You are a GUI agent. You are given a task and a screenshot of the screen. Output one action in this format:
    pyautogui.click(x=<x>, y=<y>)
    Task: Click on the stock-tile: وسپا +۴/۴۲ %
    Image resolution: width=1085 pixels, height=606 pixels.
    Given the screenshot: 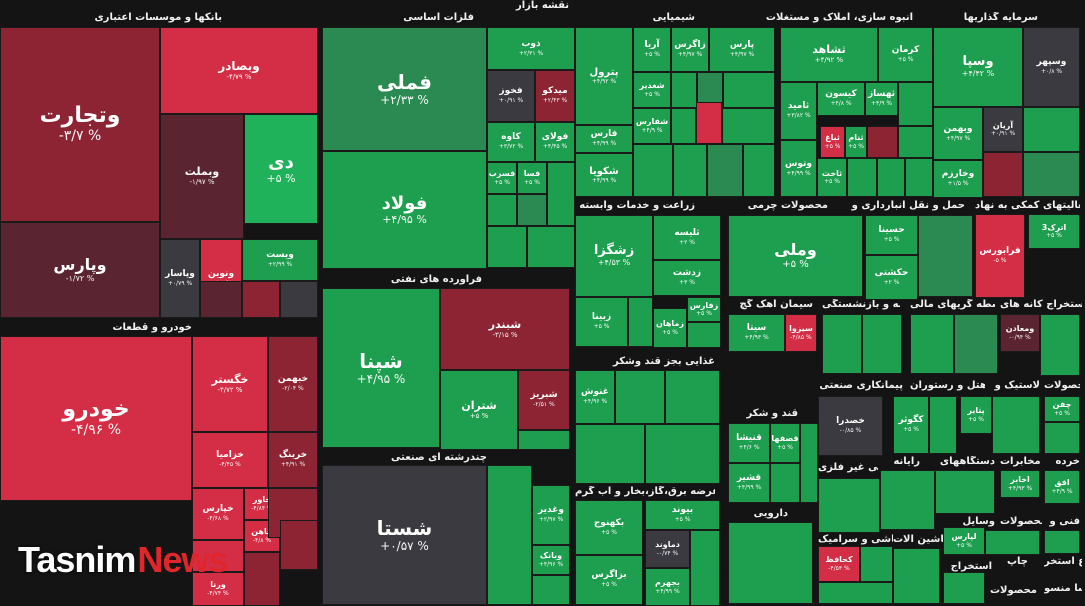 What is the action you would take?
    pyautogui.click(x=978, y=67)
    